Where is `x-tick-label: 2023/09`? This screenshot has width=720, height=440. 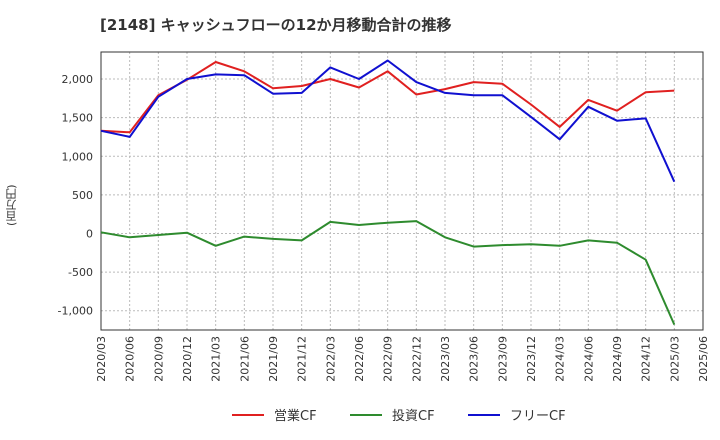
x-tick-label: 2023/09 is located at coordinates (502, 359).